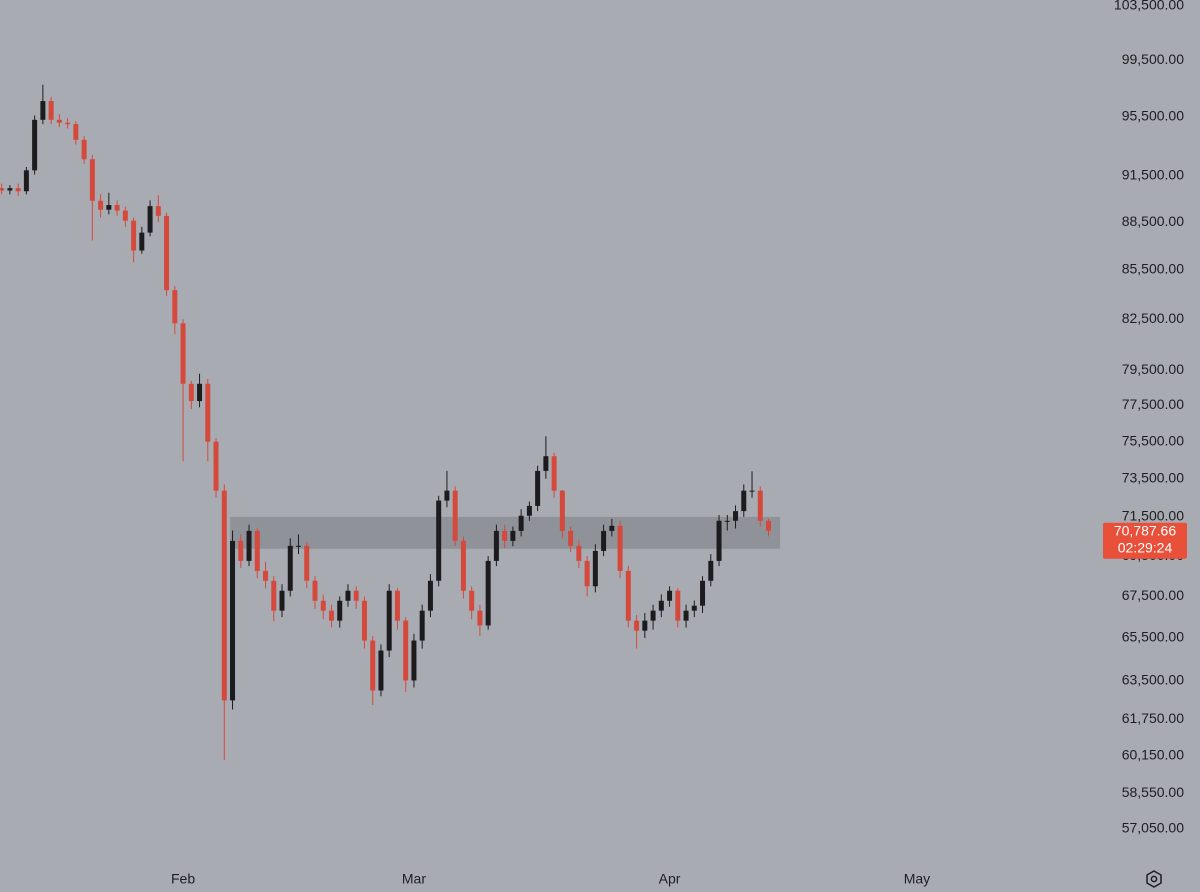 Image resolution: width=1200 pixels, height=892 pixels. I want to click on settings-dot, so click(1154, 879).